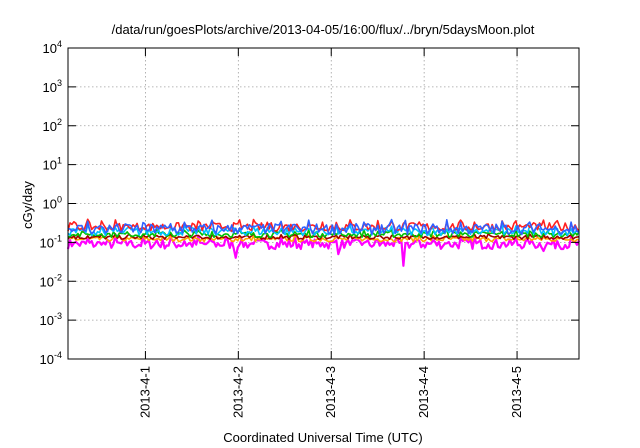 This screenshot has height=448, width=640. Describe the element at coordinates (516, 392) in the screenshot. I see `x-tick-label: 2013-4-5` at that location.